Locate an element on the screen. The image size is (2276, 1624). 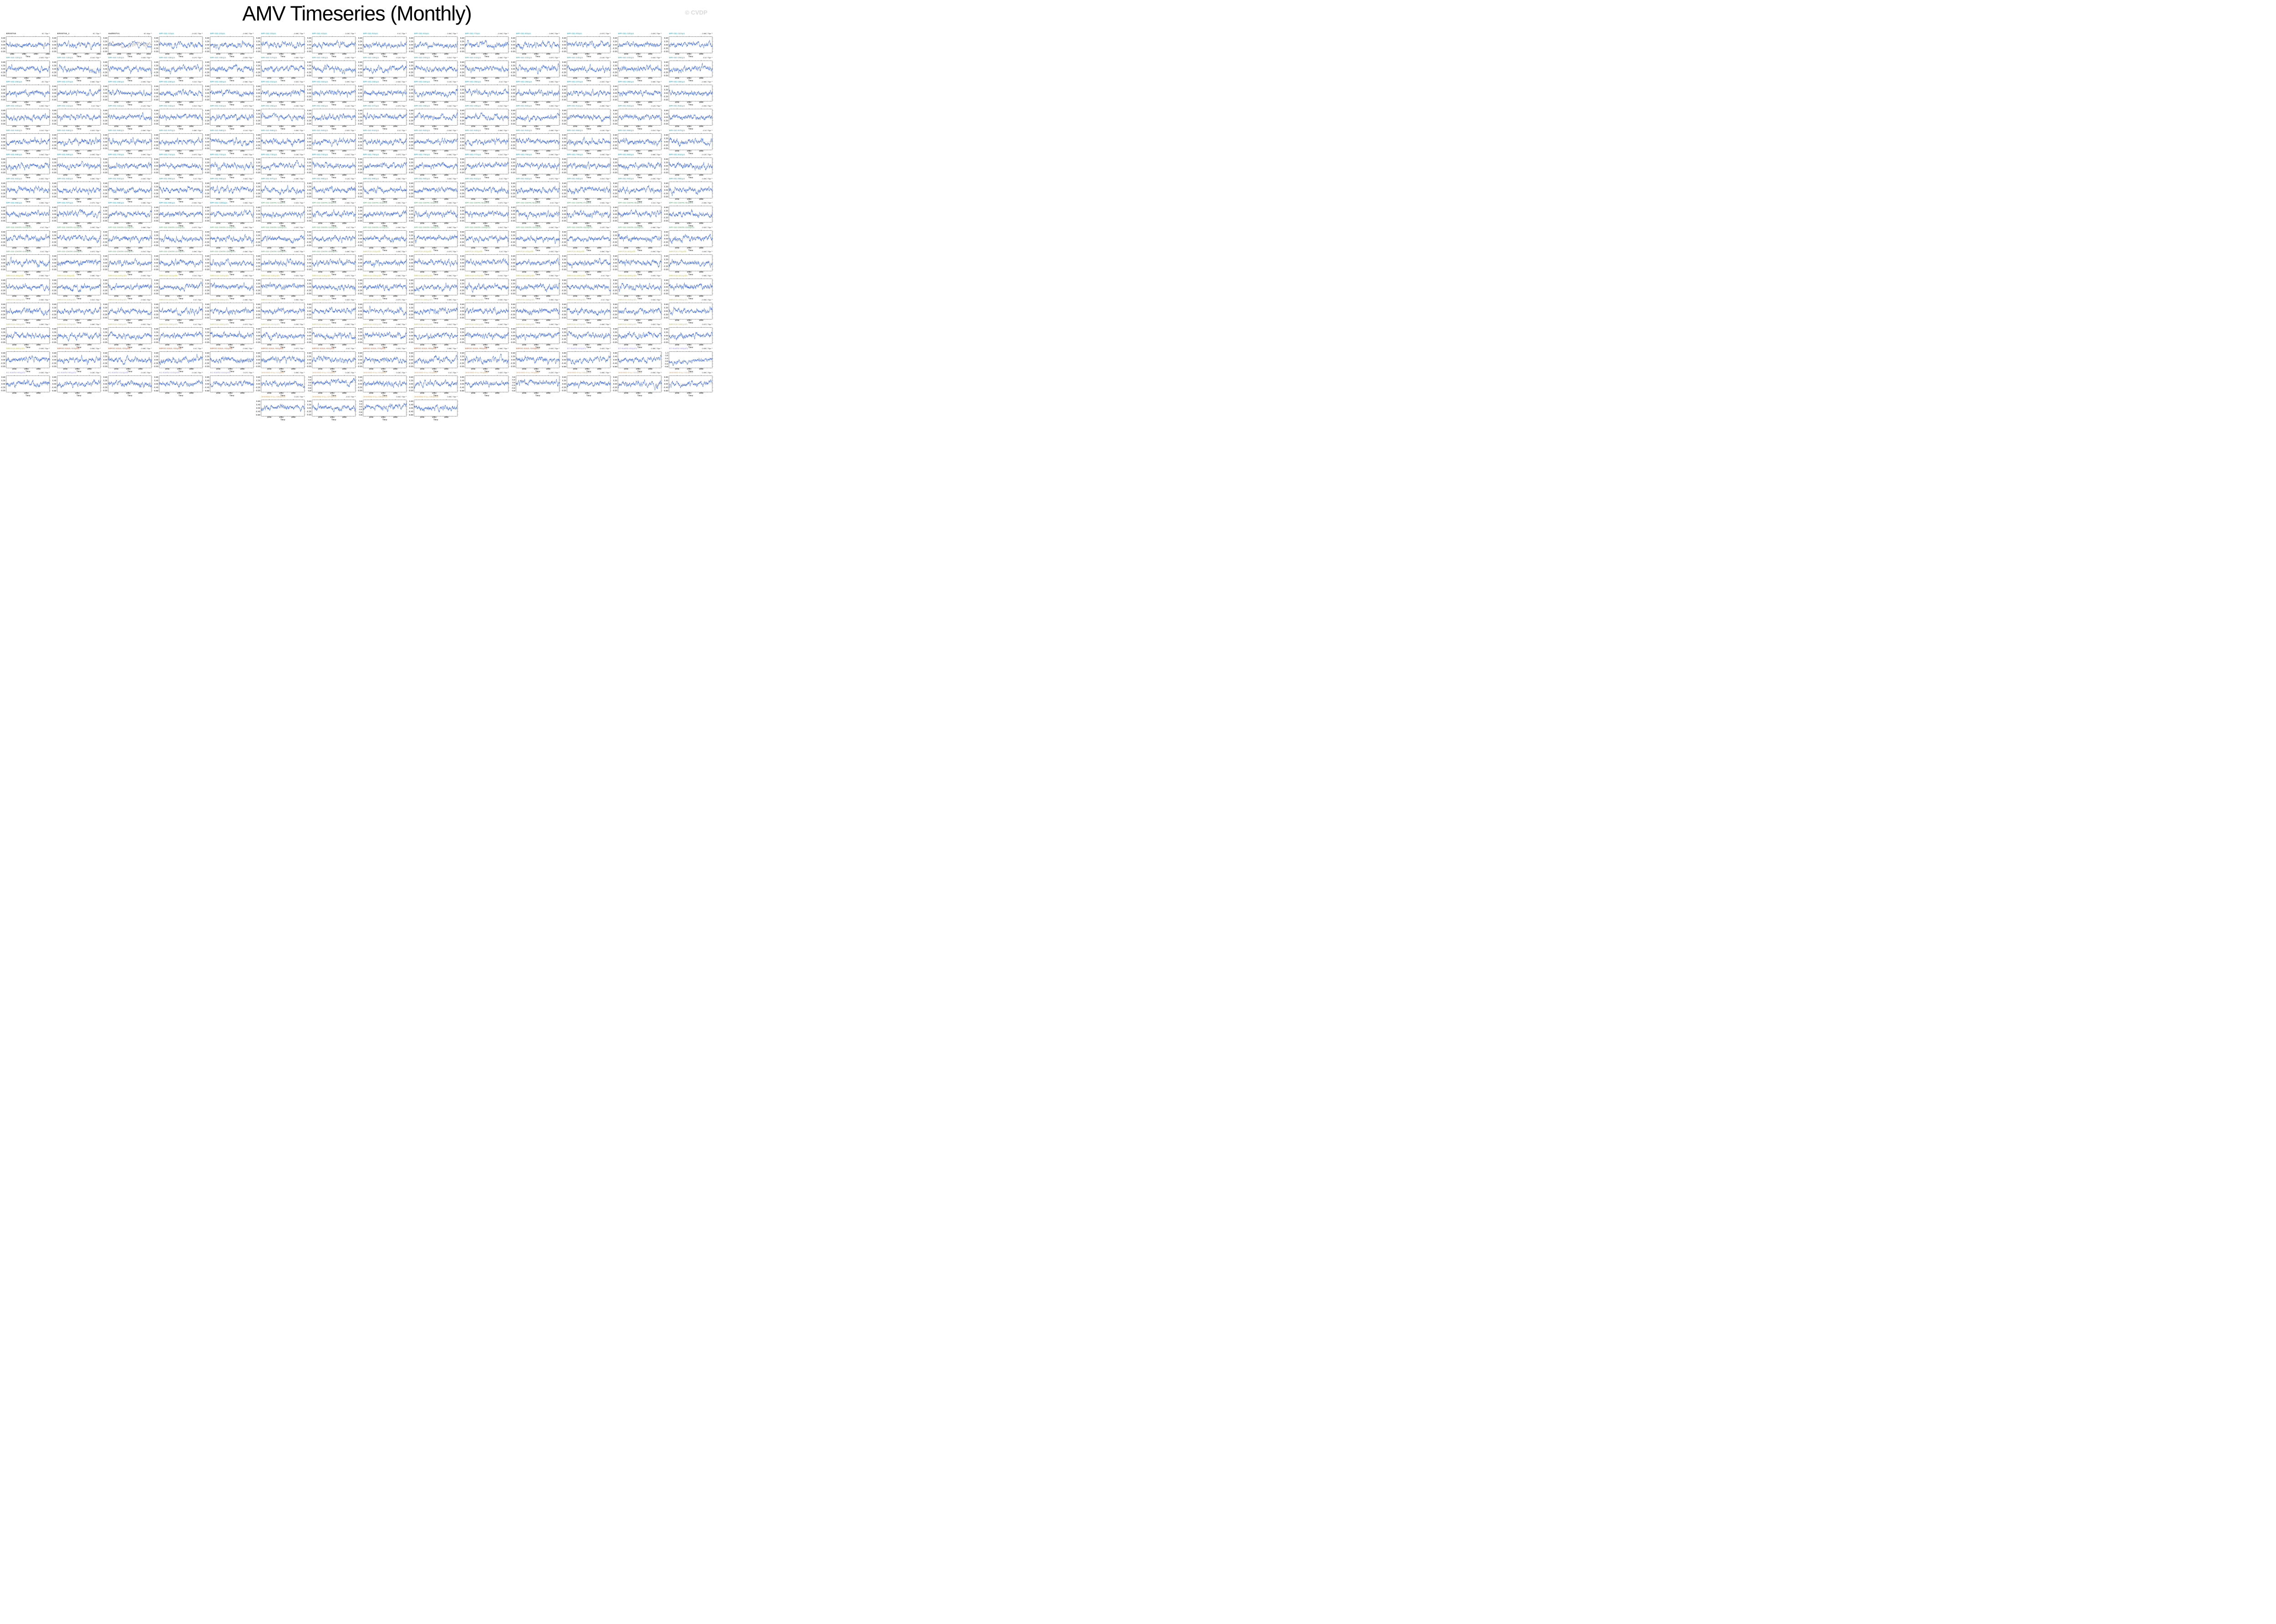
panel-title: UKESM1-0-LL r4i1p1f2 is located at coordinates (425, 372).